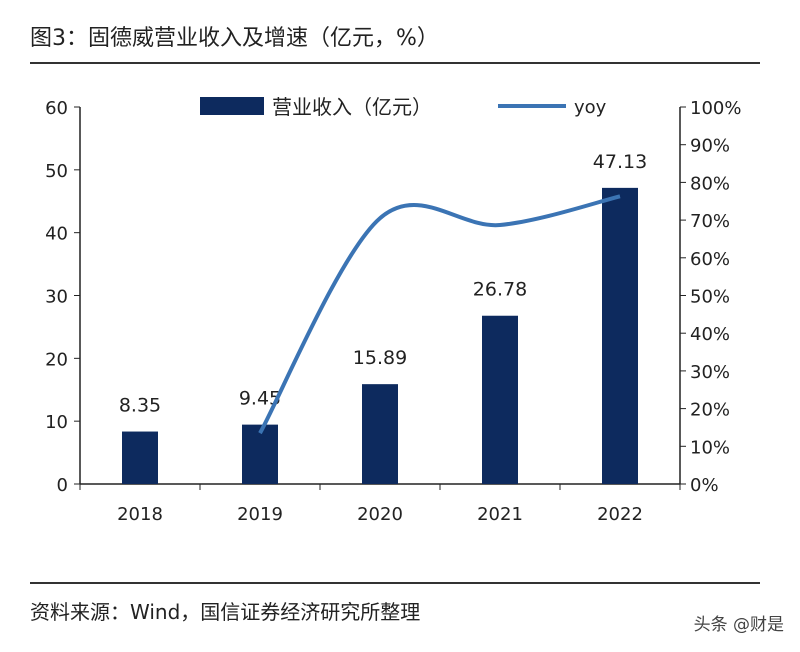 Image resolution: width=800 pixels, height=652 pixels. Describe the element at coordinates (710, 297) in the screenshot. I see `right-tick-label: 50%` at that location.